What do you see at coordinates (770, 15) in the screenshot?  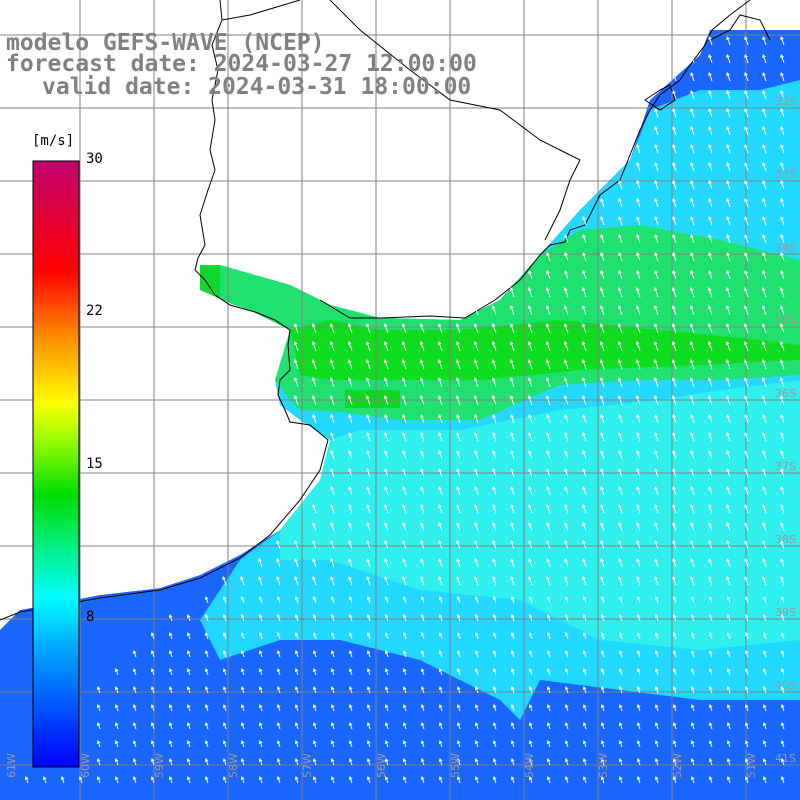 I see `land-uruguay` at bounding box center [770, 15].